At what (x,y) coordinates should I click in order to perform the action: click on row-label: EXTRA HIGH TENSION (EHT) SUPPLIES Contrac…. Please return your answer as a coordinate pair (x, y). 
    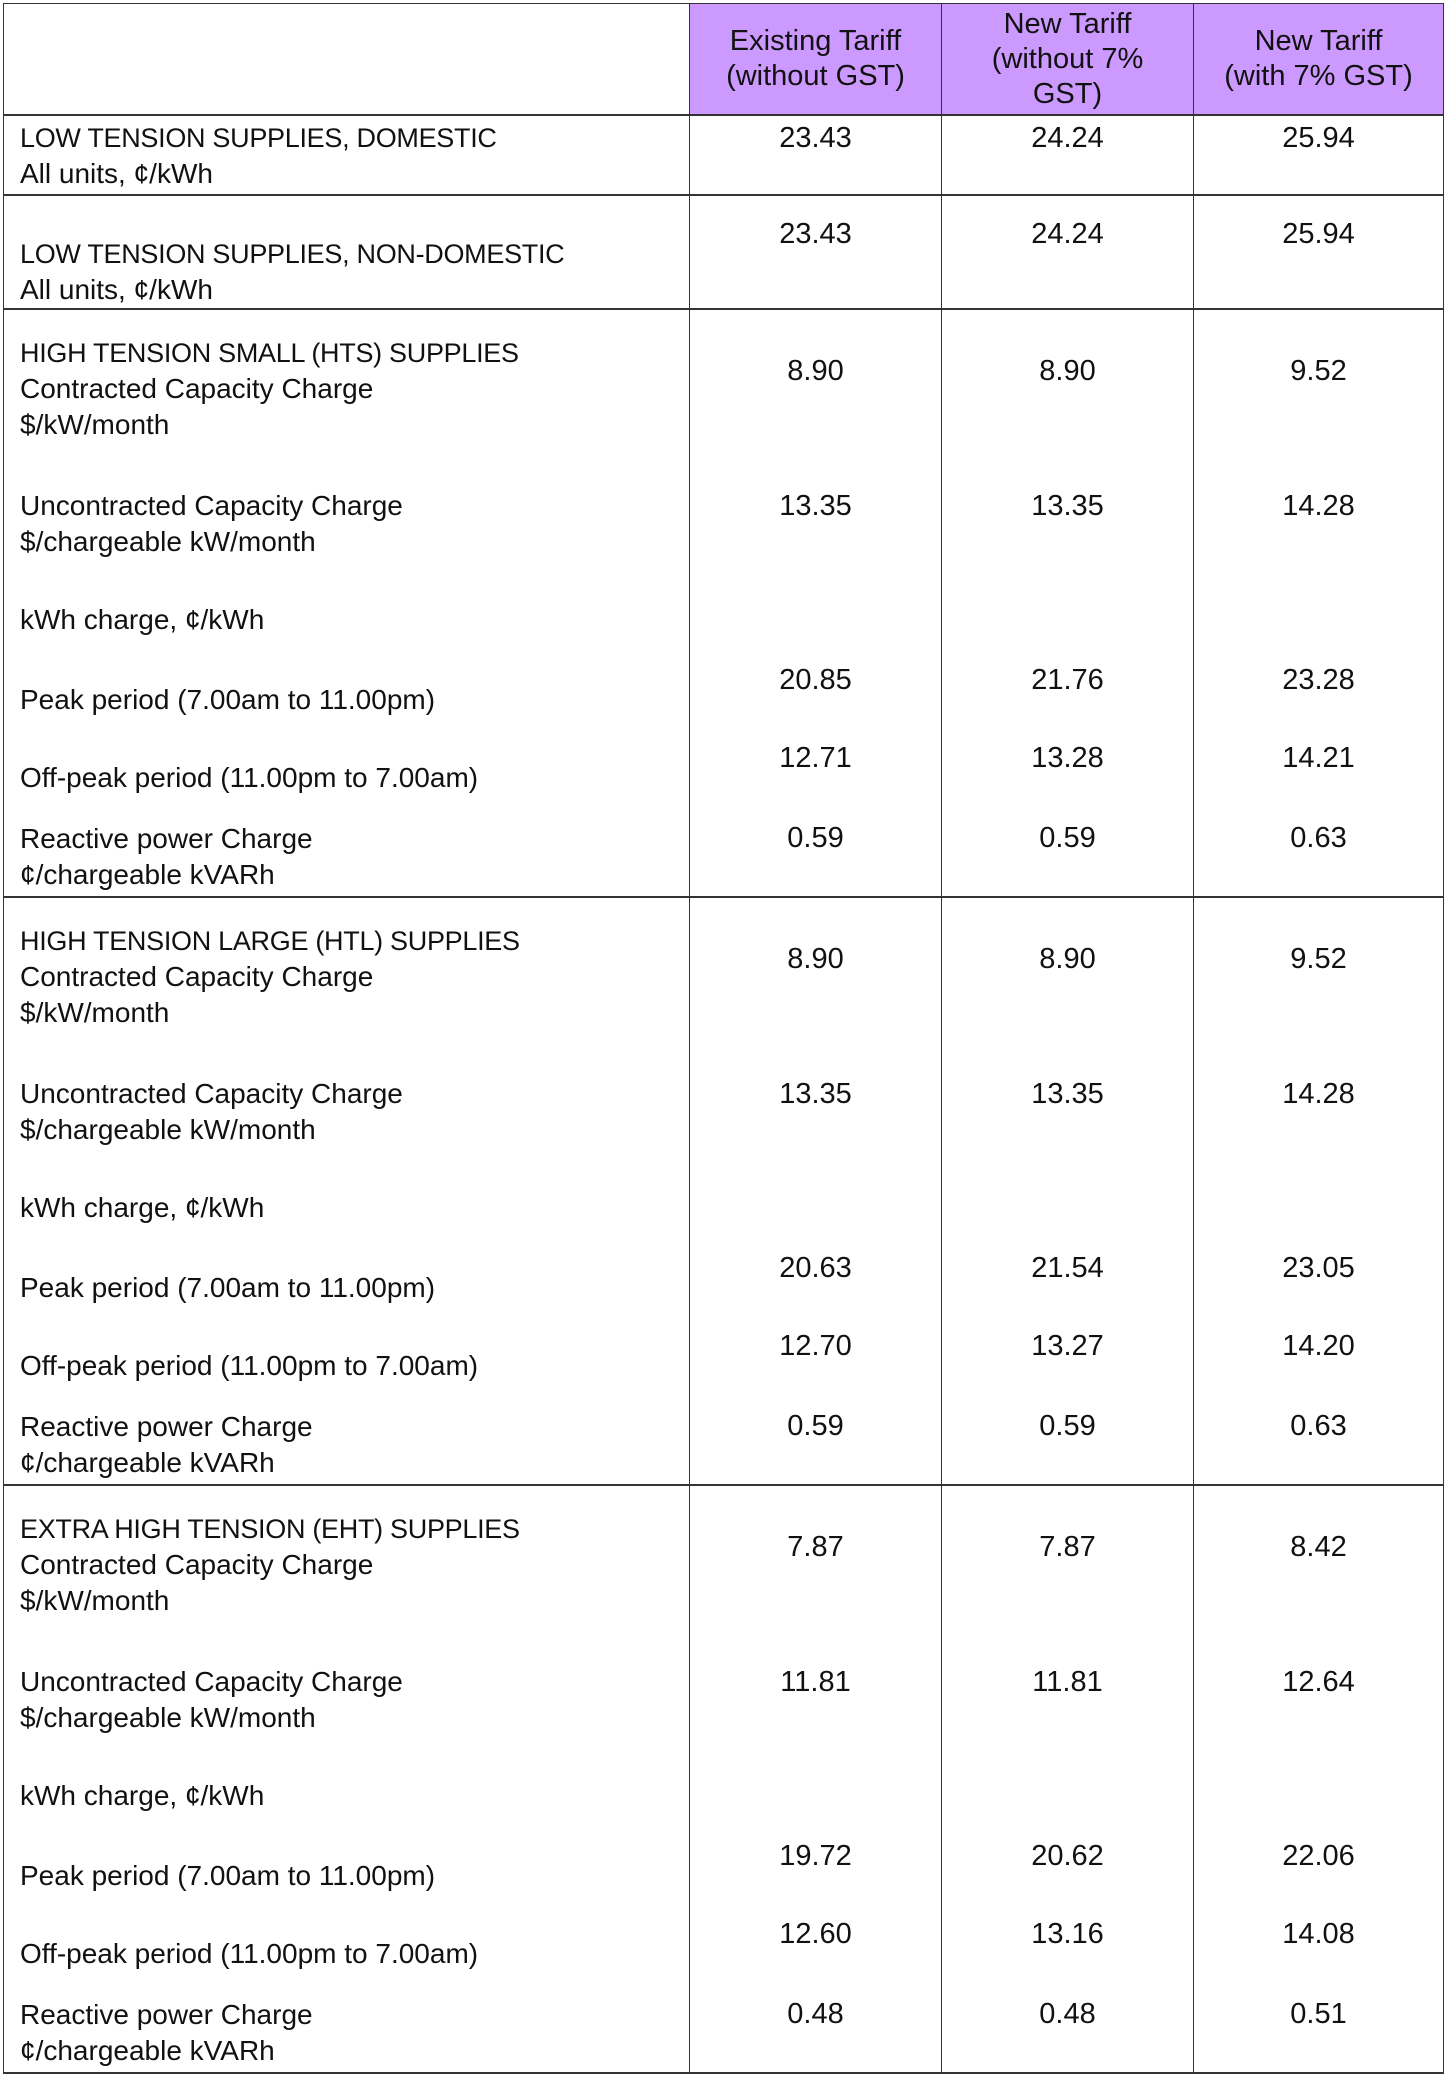
    Looking at the image, I should click on (346, 1574).